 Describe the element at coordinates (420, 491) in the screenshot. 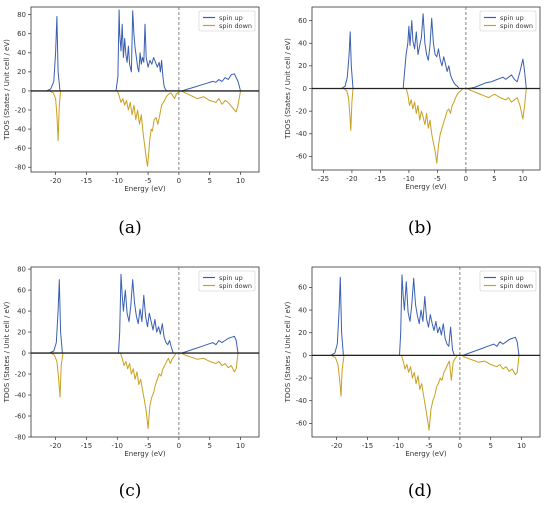

I see `panel-label: (d)` at that location.